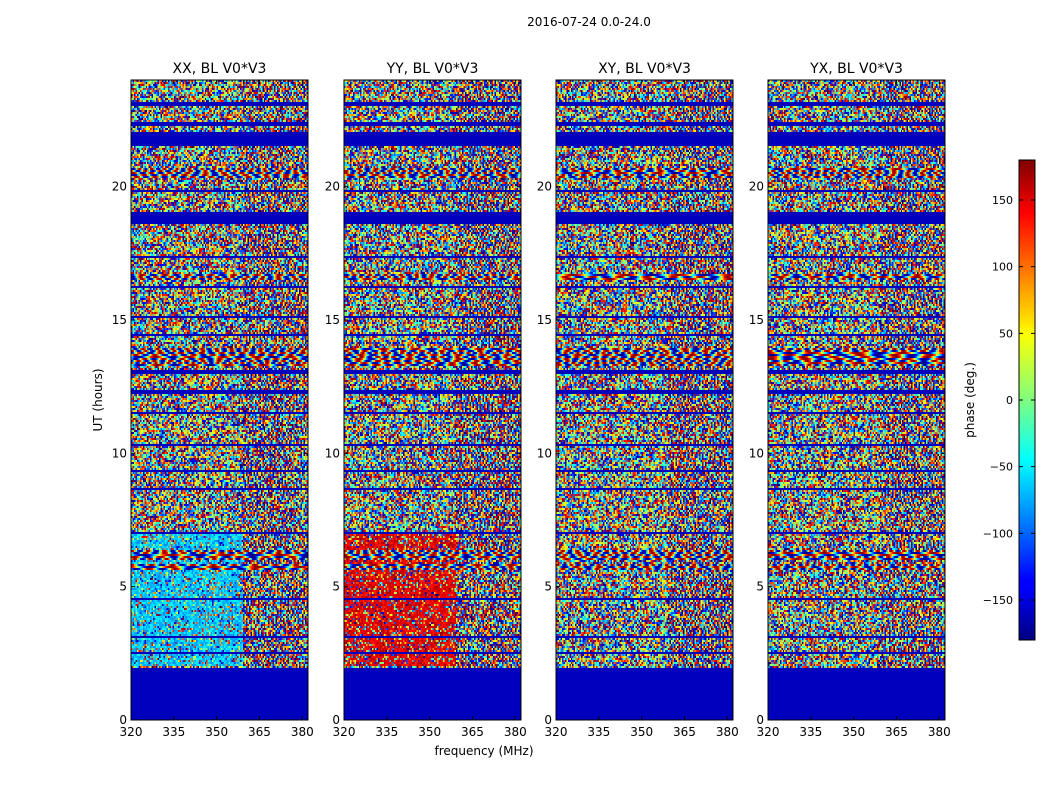 The image size is (1050, 800). Describe the element at coordinates (998, 600) in the screenshot. I see `colorbar-tick-label: −150` at that location.